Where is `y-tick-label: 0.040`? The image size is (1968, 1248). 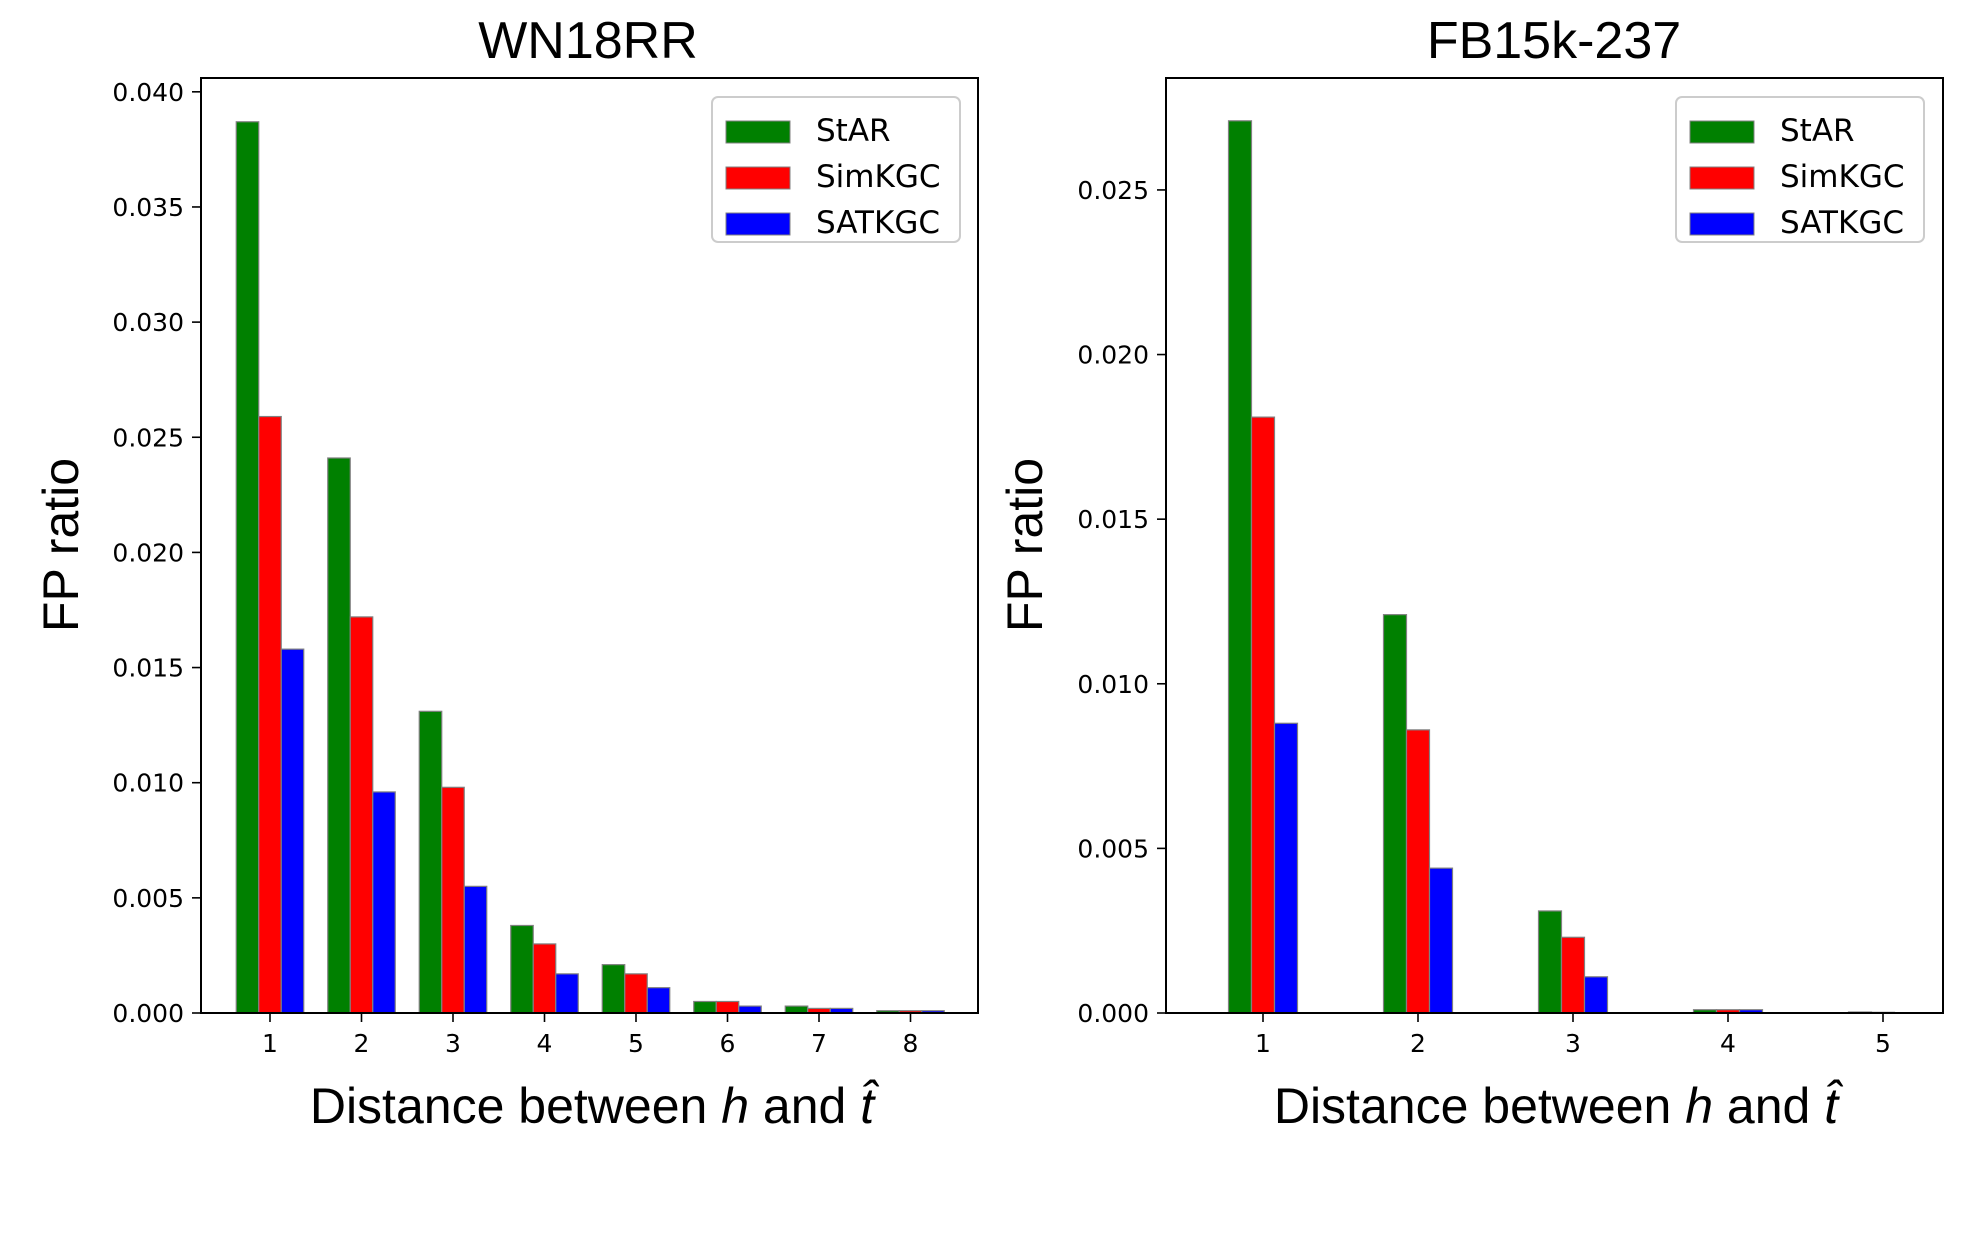
y-tick-label: 0.040 is located at coordinates (148, 92).